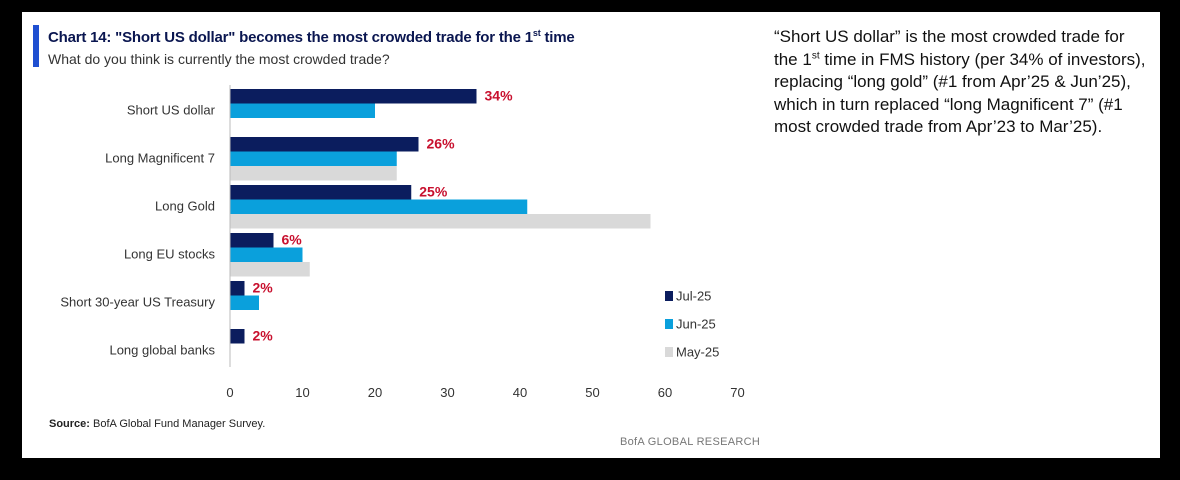 The height and width of the screenshot is (480, 1180). Describe the element at coordinates (693, 296) in the screenshot. I see `legend-label: Jul-25` at that location.